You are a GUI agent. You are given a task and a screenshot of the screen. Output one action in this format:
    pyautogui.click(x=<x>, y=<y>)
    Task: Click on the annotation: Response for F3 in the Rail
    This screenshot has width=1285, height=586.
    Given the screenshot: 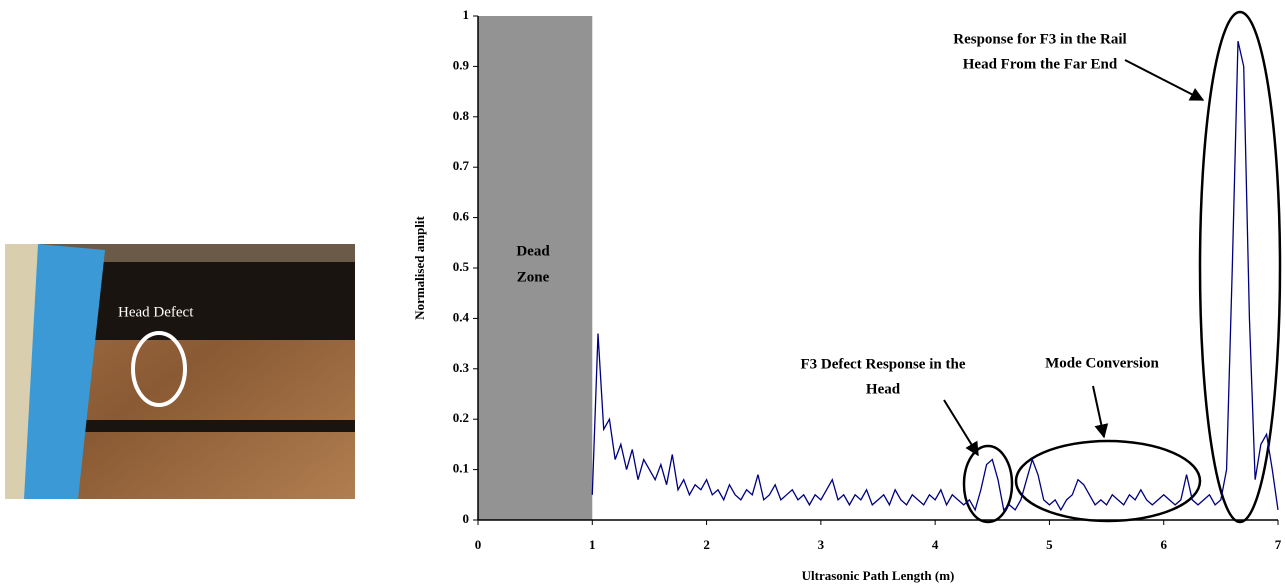 What is the action you would take?
    pyautogui.click(x=1039, y=39)
    